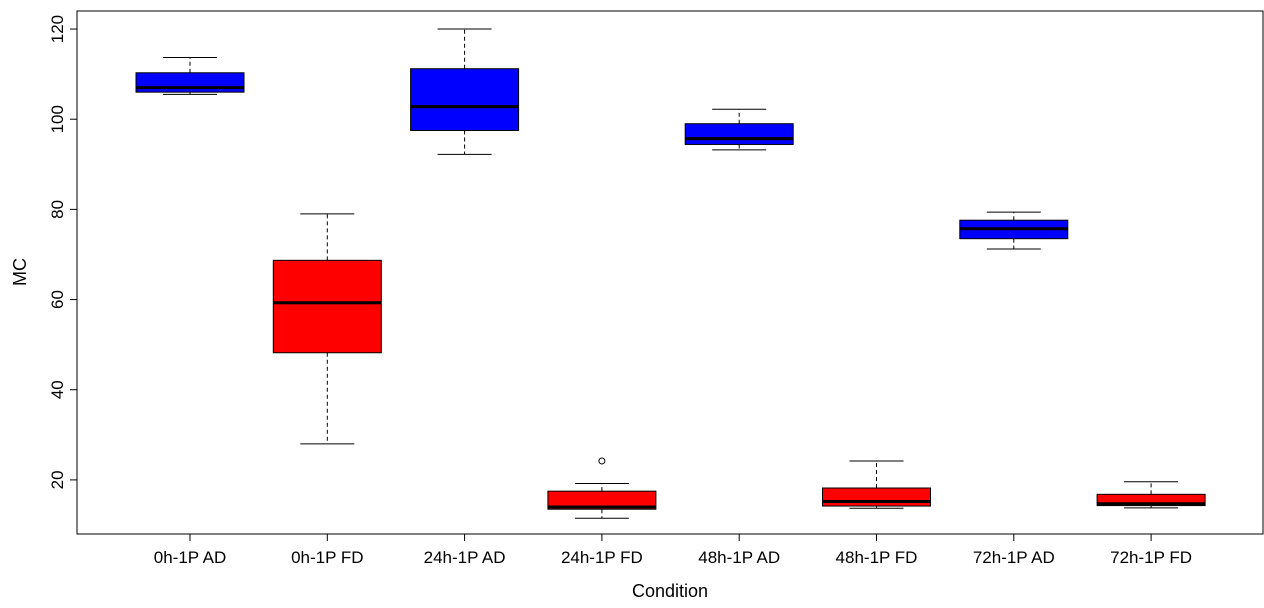 The height and width of the screenshot is (608, 1264). What do you see at coordinates (57, 29) in the screenshot?
I see `y-tick-label: 120` at bounding box center [57, 29].